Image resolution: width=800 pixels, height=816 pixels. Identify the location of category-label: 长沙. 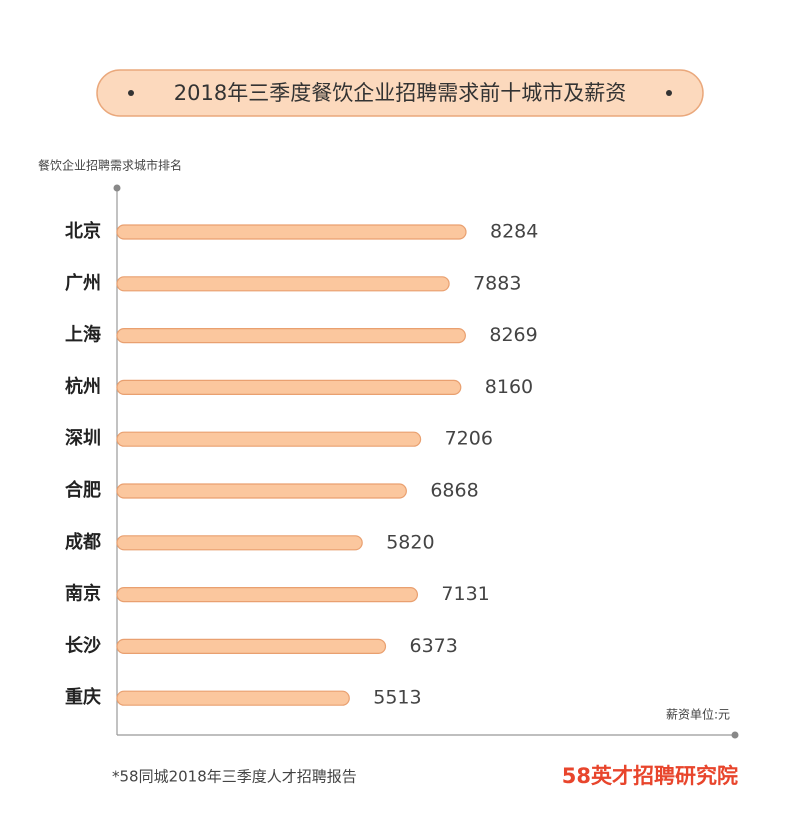
(83, 645).